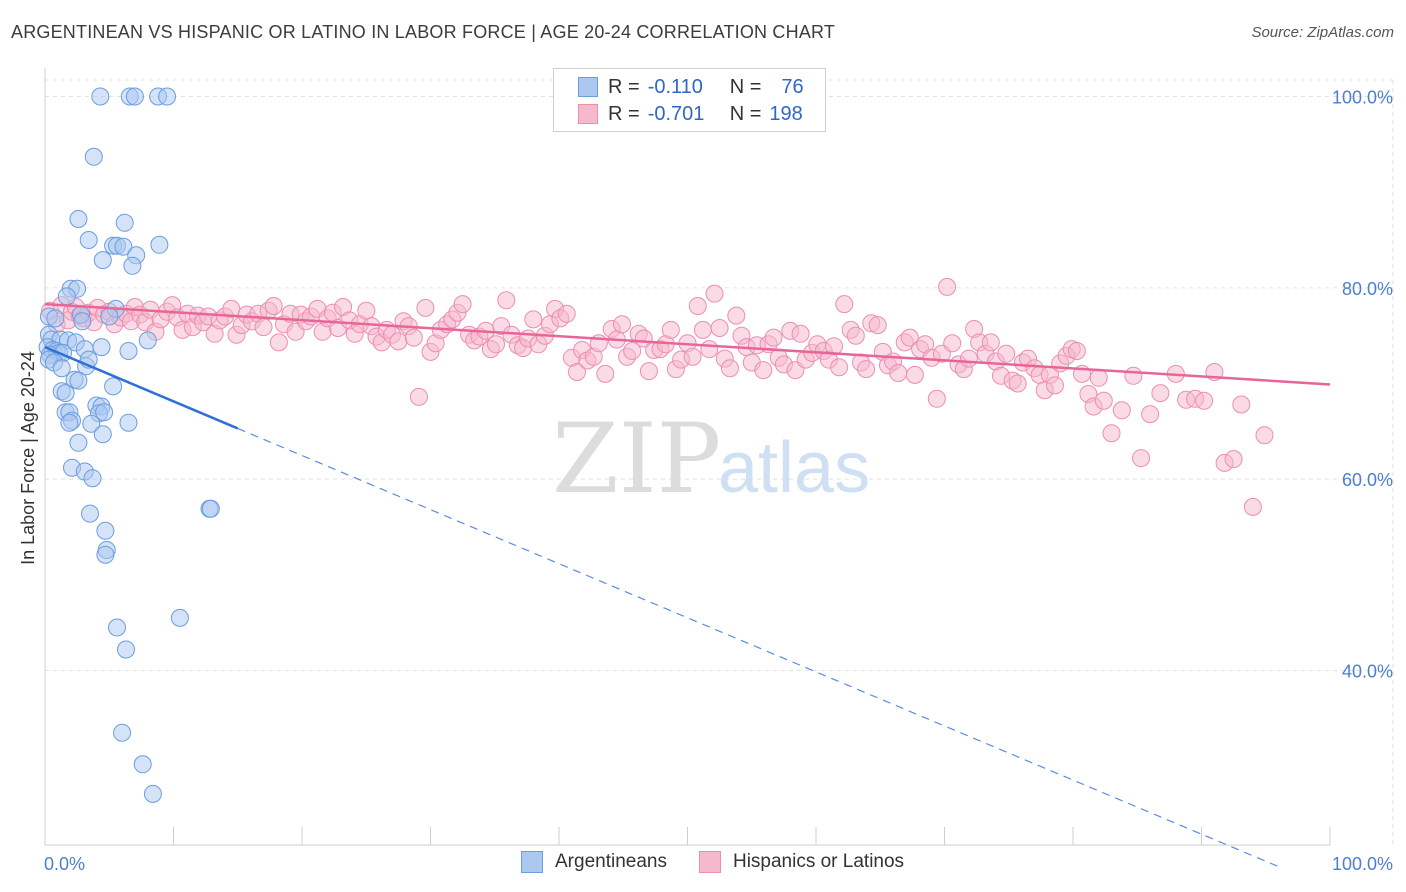 Image resolution: width=1406 pixels, height=892 pixels. I want to click on y-tick-label: 40.0%, so click(1367, 672).